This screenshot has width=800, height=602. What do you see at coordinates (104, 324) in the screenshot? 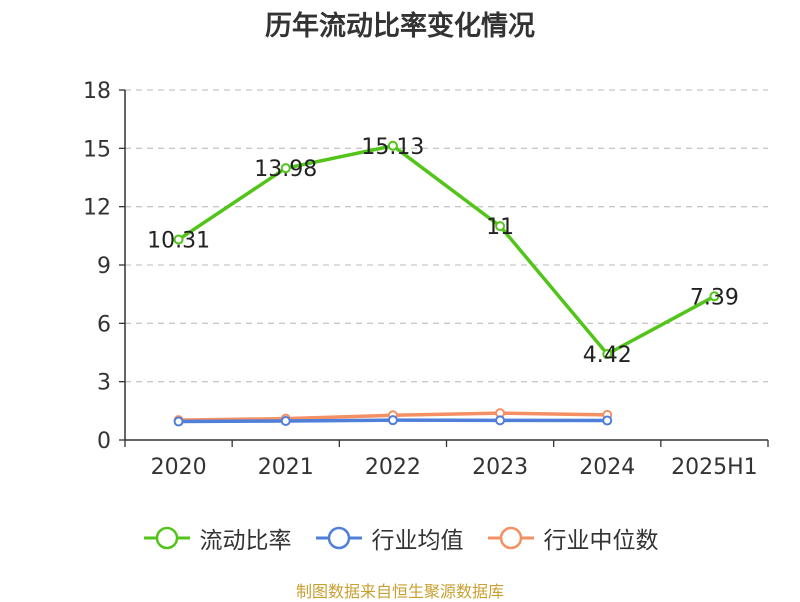
I see `y-tick-label: 6` at bounding box center [104, 324].